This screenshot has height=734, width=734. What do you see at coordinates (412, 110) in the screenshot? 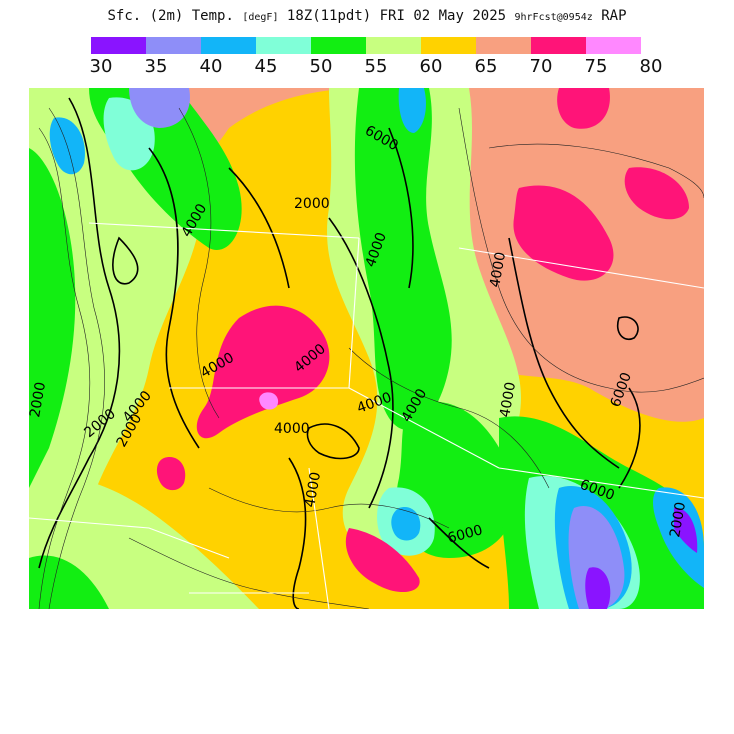
I see `zone-40-north` at bounding box center [412, 110].